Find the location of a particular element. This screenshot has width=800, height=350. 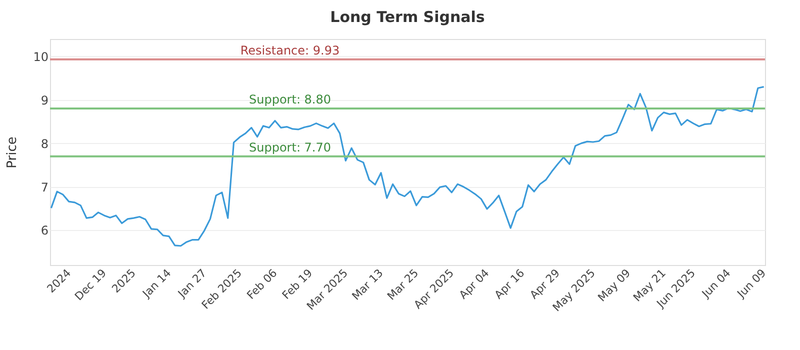

y-tick-label: 7 is located at coordinates (44, 187).